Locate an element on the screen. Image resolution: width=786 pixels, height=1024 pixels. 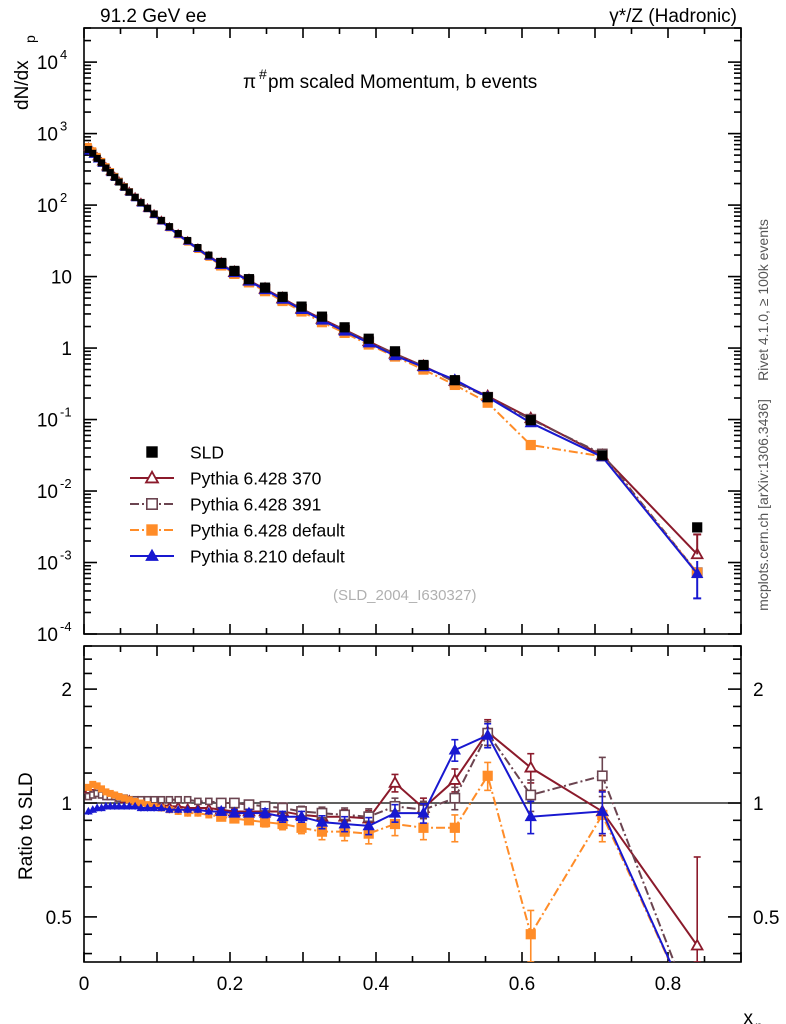
legend-item-0: SLD is located at coordinates (185, 453).